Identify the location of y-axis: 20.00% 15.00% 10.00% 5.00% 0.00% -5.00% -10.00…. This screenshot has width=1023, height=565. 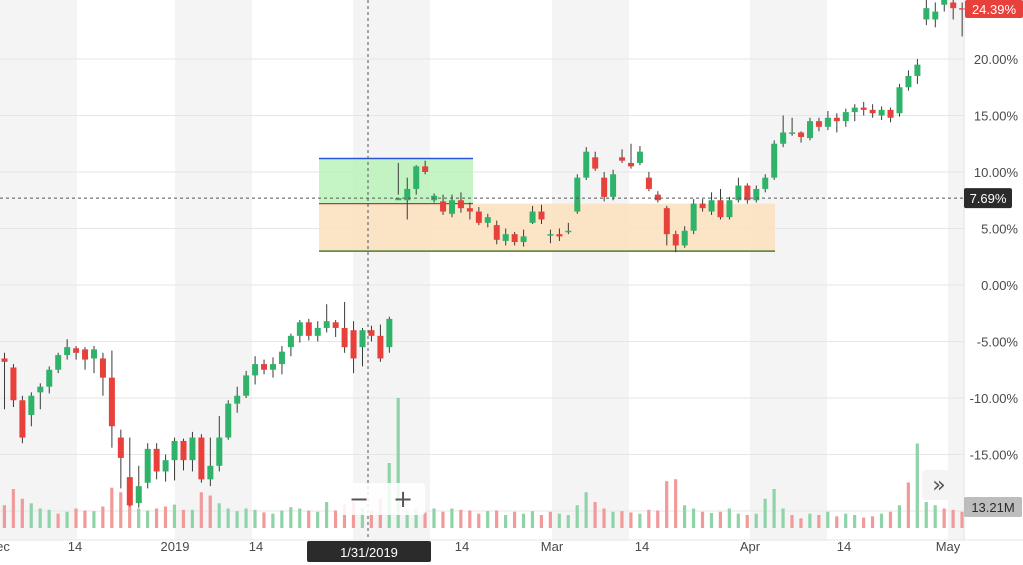
(991, 270).